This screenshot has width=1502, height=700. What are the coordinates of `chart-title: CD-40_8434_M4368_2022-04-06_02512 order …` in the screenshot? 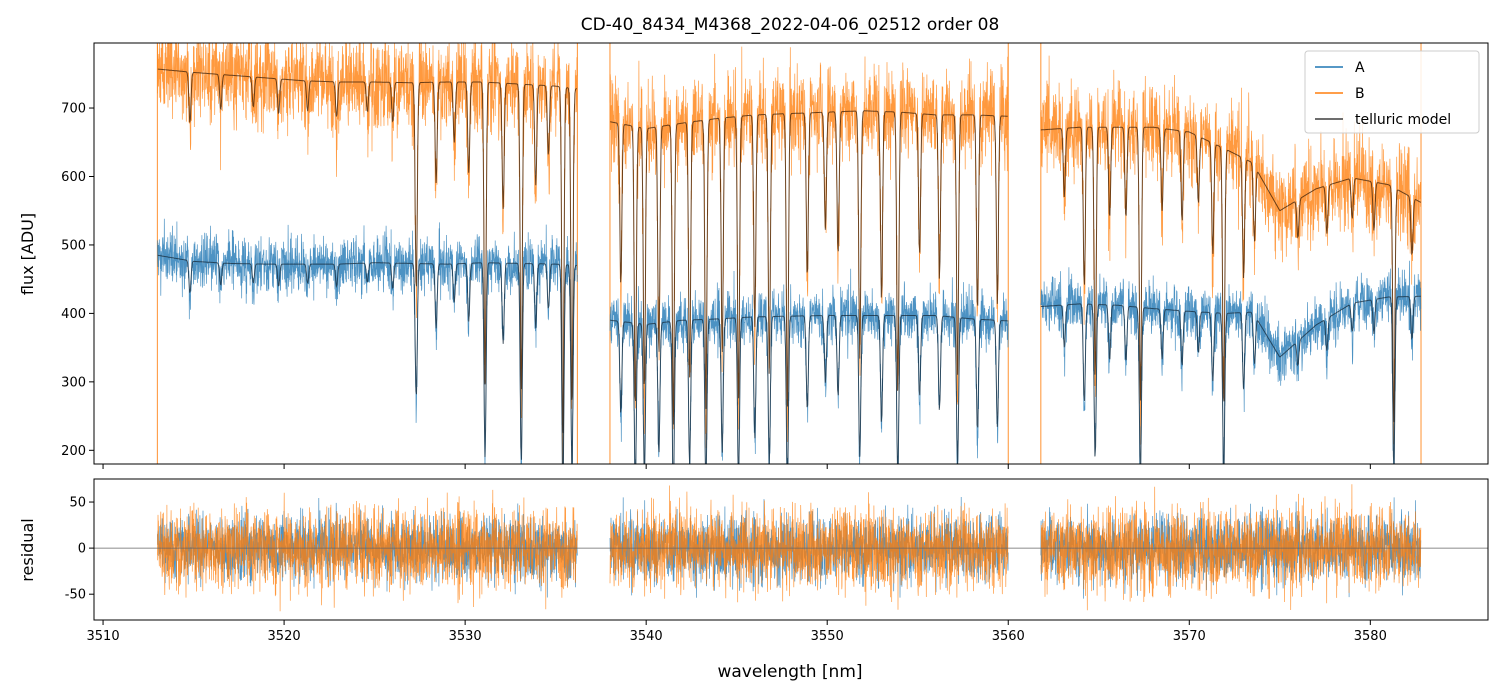 It's located at (790, 25).